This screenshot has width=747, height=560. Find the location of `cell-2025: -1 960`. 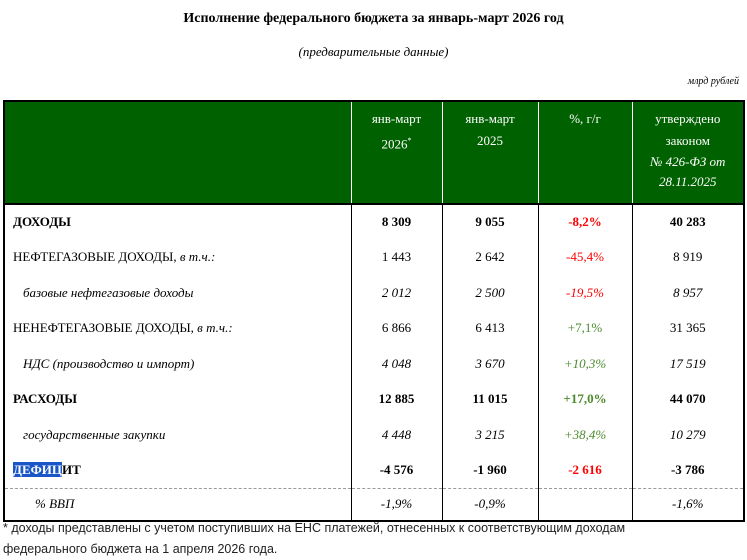

cell-2025: -1 960 is located at coordinates (490, 470).